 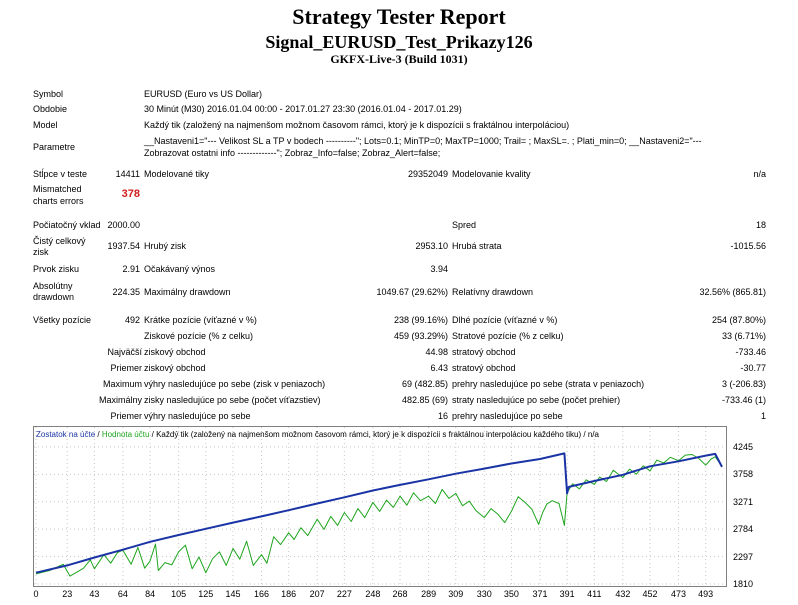 I want to click on x-tick-label: 84, so click(x=150, y=594).